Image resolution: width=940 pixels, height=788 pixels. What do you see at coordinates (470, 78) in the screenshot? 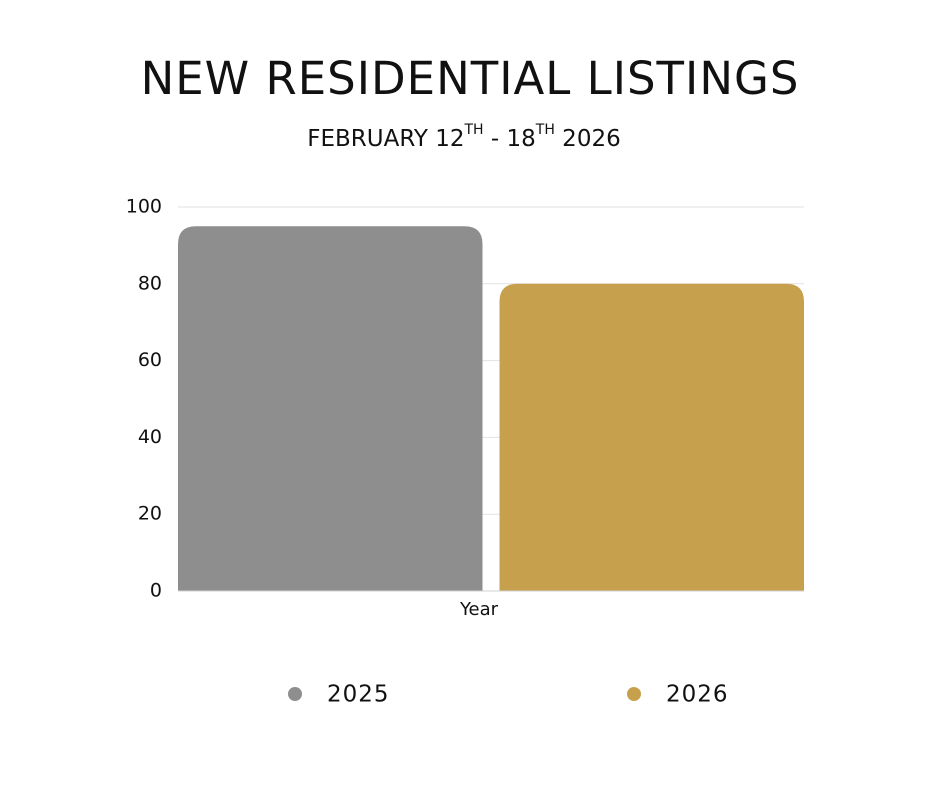
I see `chart-title: NEW RESIDENTIAL LISTINGS` at bounding box center [470, 78].